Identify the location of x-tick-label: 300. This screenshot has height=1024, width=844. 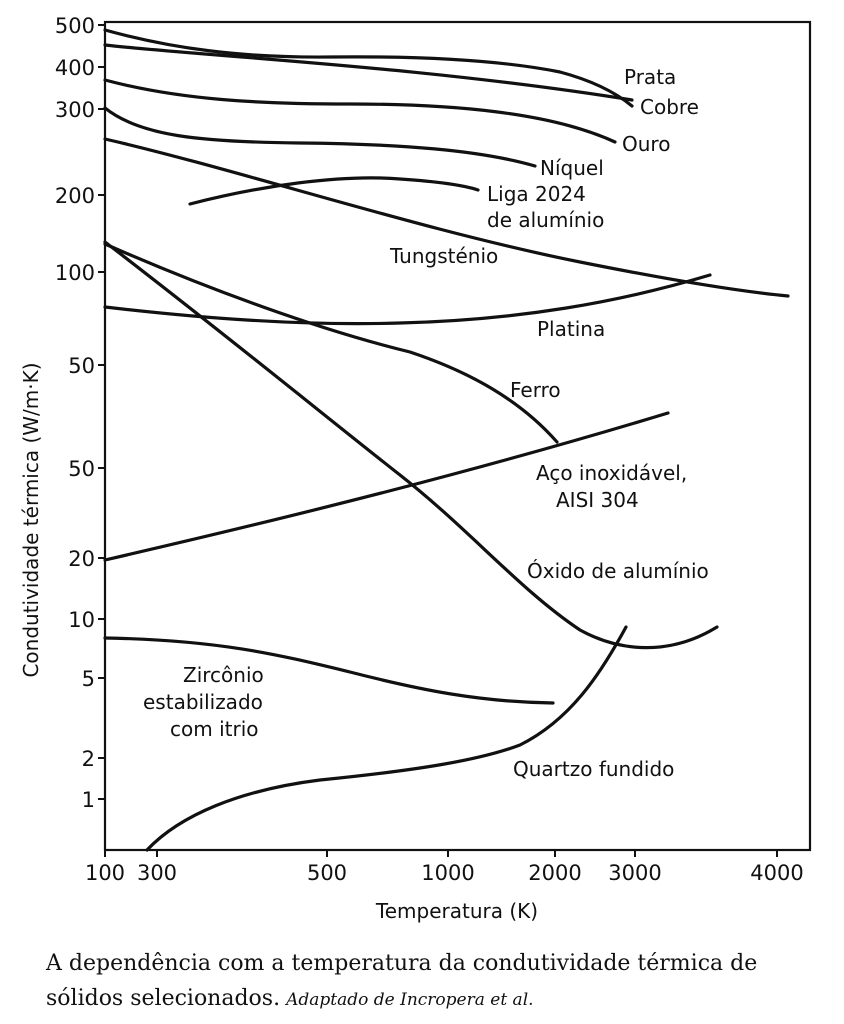
(157, 873).